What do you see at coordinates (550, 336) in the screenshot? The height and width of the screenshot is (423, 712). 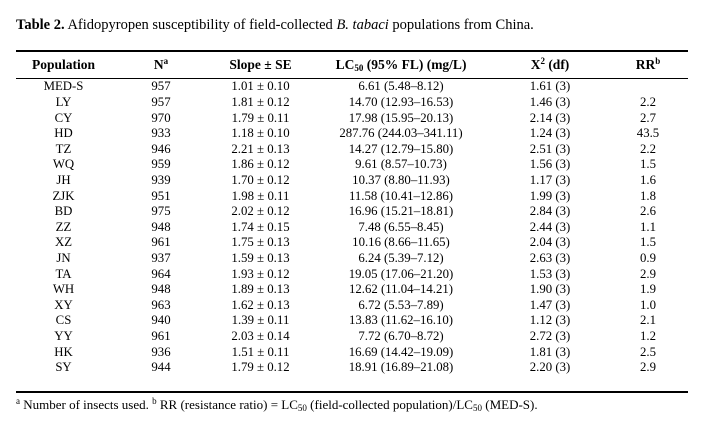 I see `cell-chi-square: 2.72 (3)` at bounding box center [550, 336].